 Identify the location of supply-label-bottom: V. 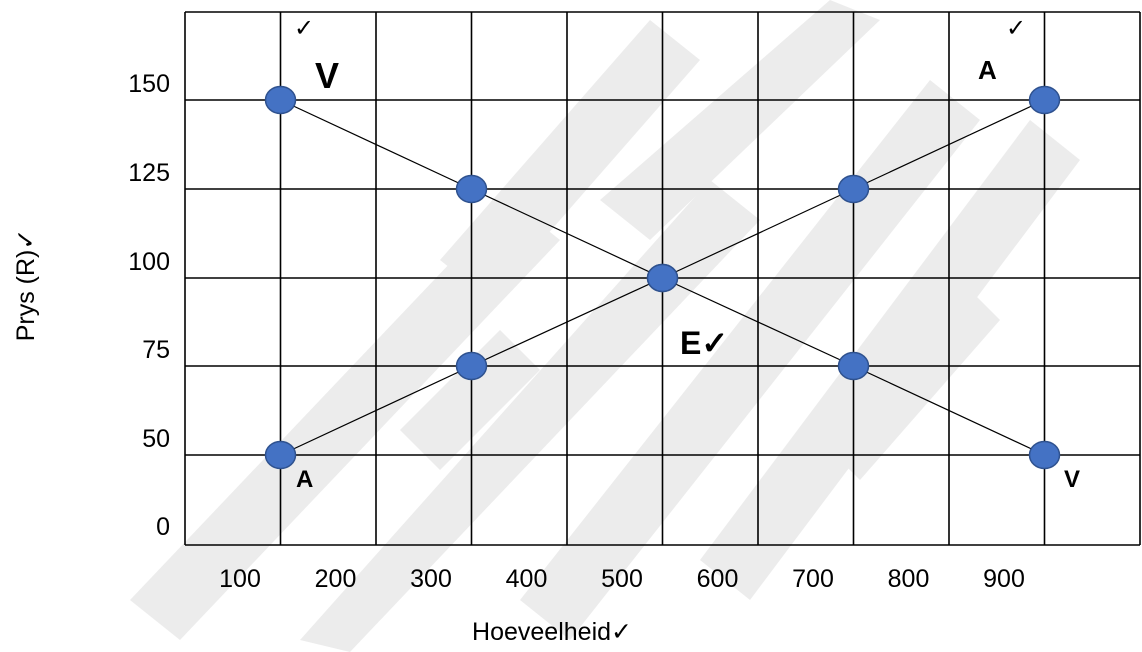
(1072, 479).